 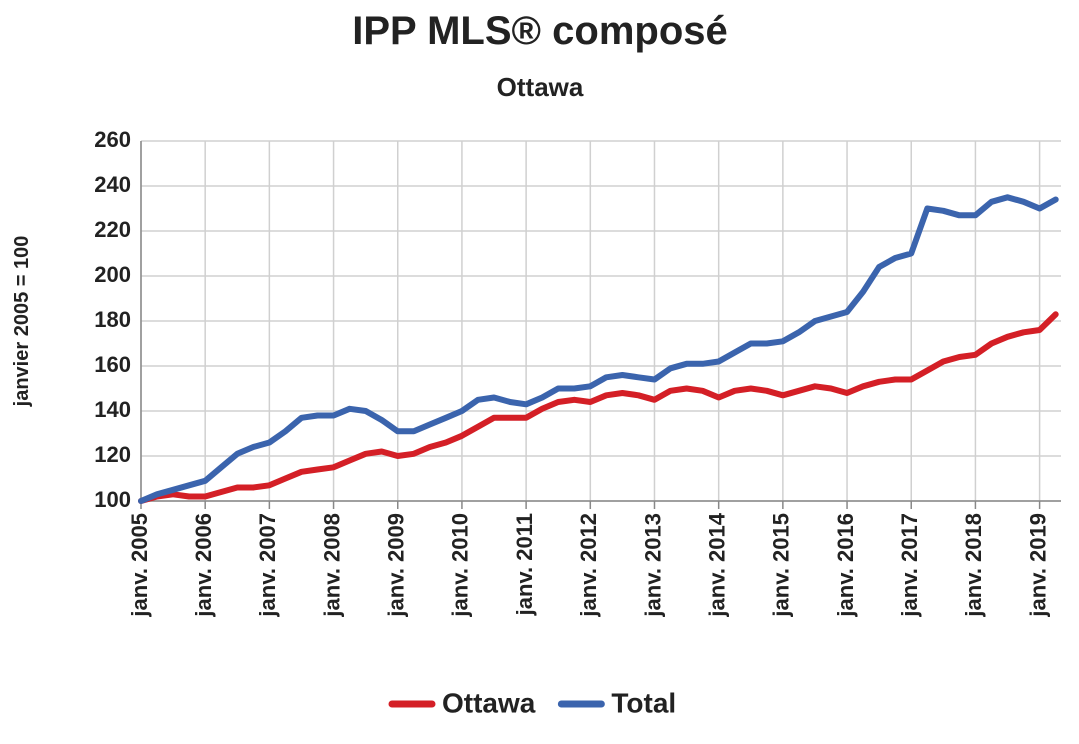 What do you see at coordinates (909, 565) in the screenshot?
I see `x-tick-label: janv. 2017` at bounding box center [909, 565].